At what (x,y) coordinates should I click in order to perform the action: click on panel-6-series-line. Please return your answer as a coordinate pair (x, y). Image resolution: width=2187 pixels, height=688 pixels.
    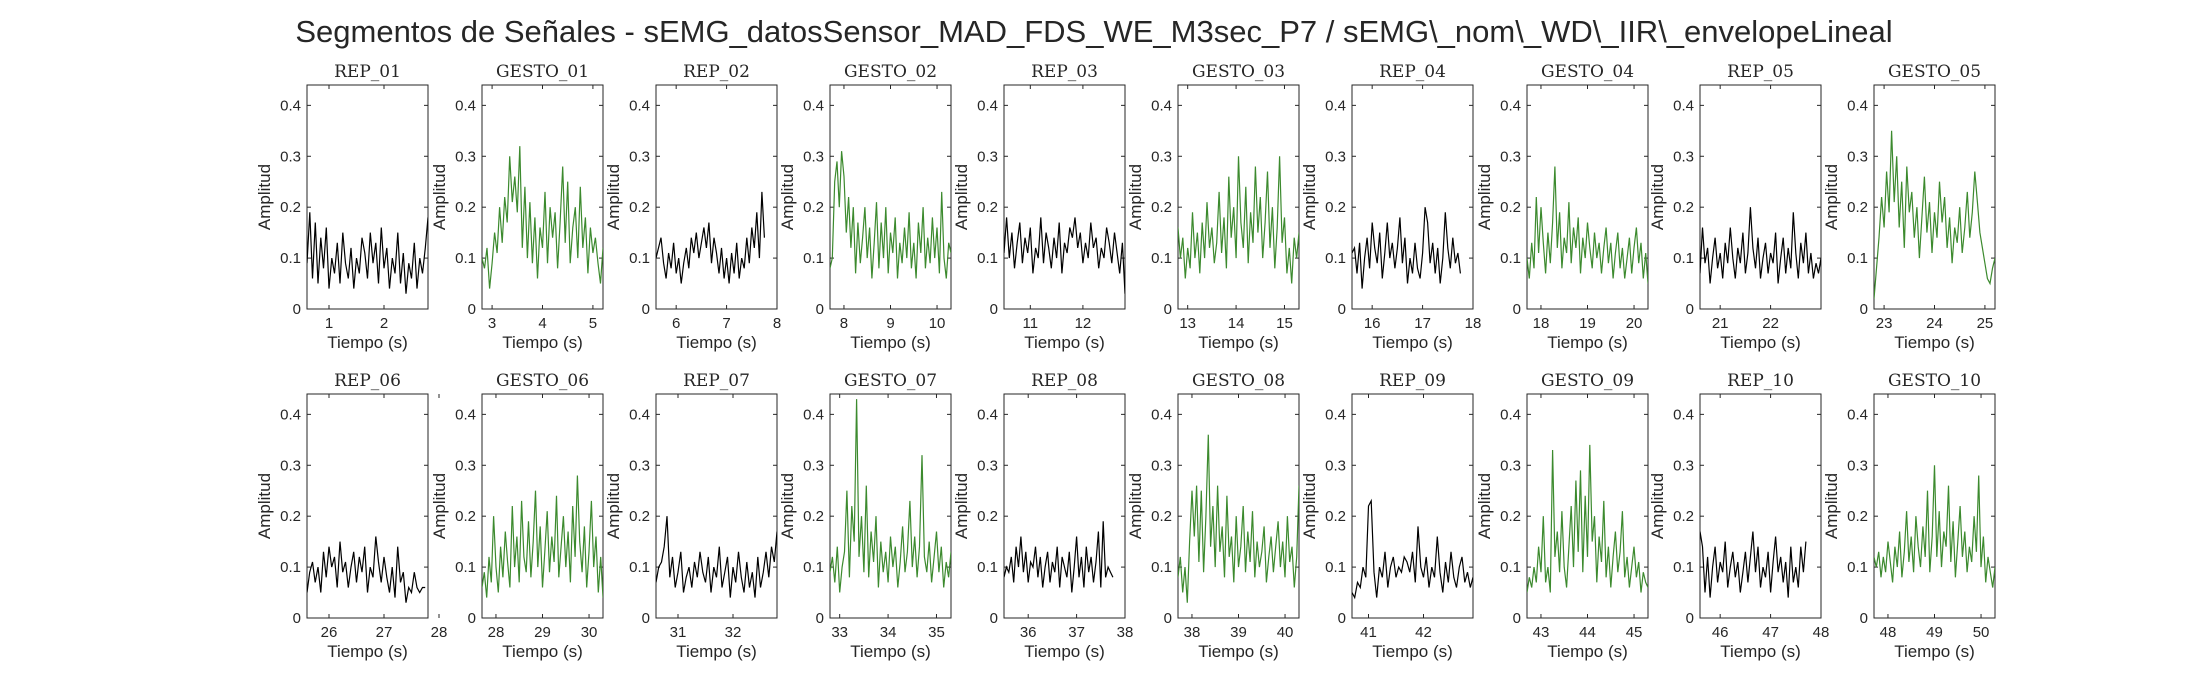
    Looking at the image, I should click on (1238, 220).